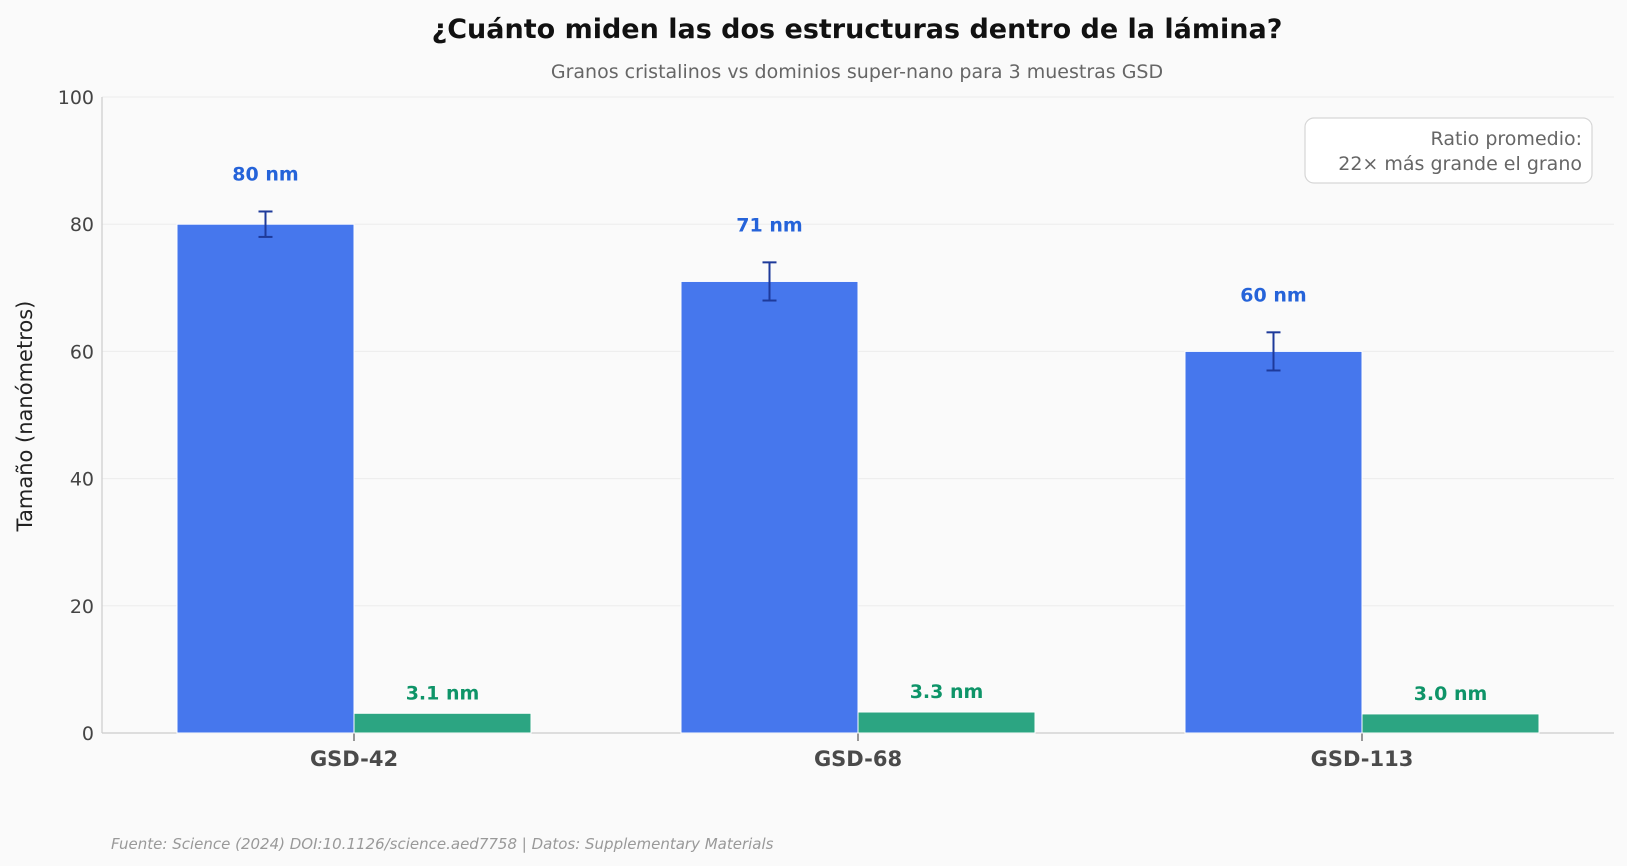 The height and width of the screenshot is (866, 1627). I want to click on grain-value-label: 80 nm, so click(265, 174).